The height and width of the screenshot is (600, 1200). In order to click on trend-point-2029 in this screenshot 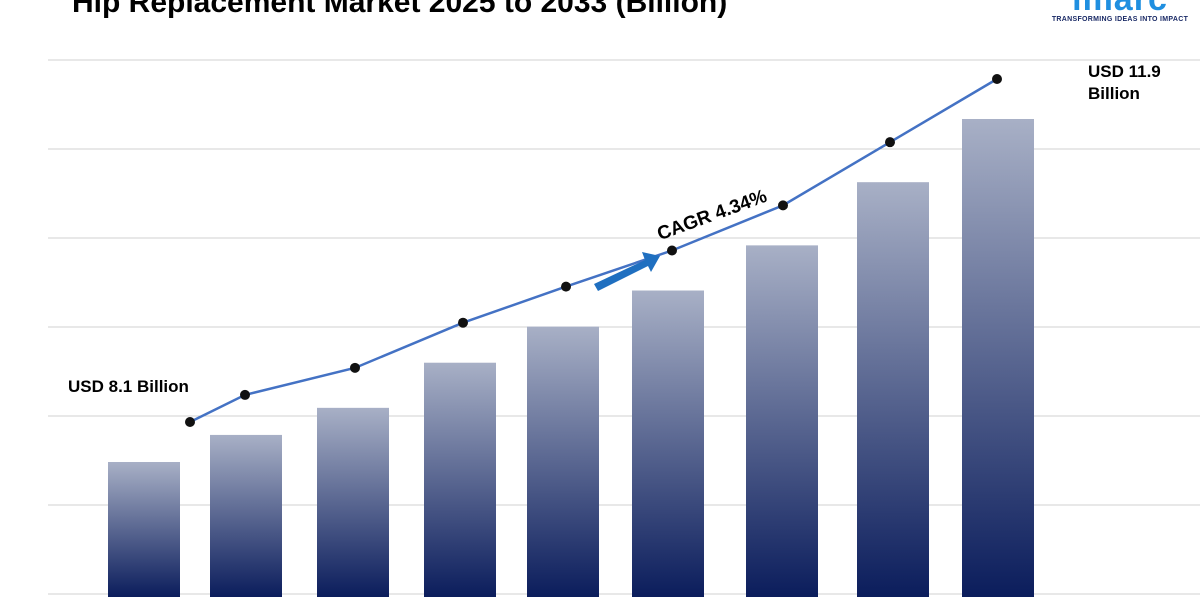, I will do `click(566, 286)`.